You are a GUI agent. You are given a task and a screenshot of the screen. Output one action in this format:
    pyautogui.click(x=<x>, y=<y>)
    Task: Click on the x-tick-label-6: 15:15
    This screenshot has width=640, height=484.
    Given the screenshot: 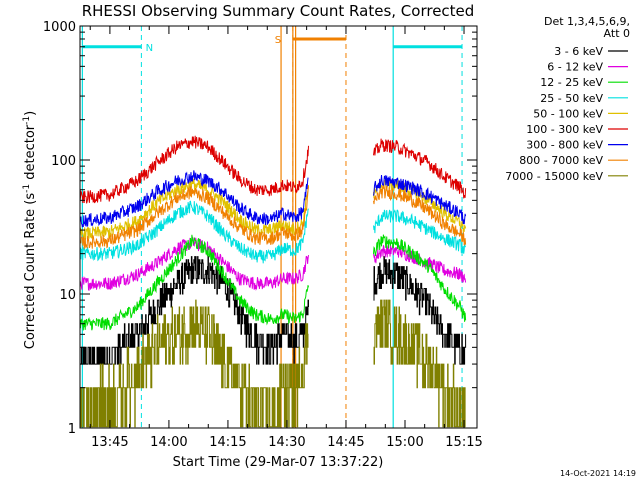 What is the action you would take?
    pyautogui.click(x=463, y=442)
    